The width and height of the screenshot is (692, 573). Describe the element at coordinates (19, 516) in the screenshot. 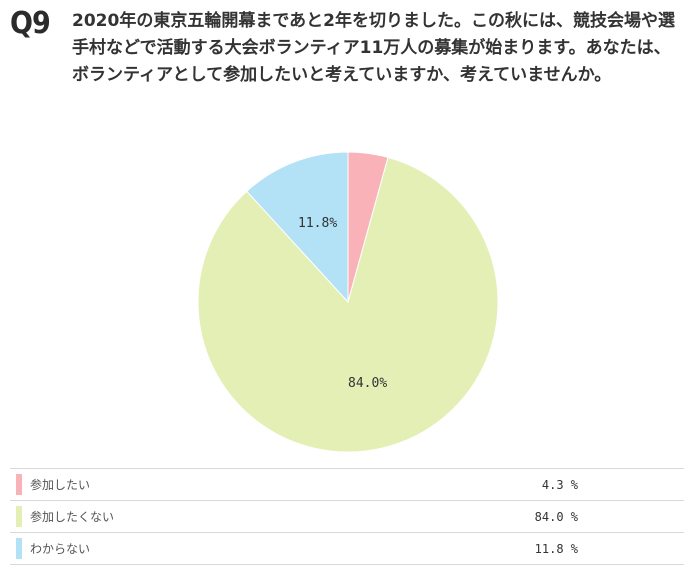

I see `legend-swatch-sanka-shitakunai` at that location.